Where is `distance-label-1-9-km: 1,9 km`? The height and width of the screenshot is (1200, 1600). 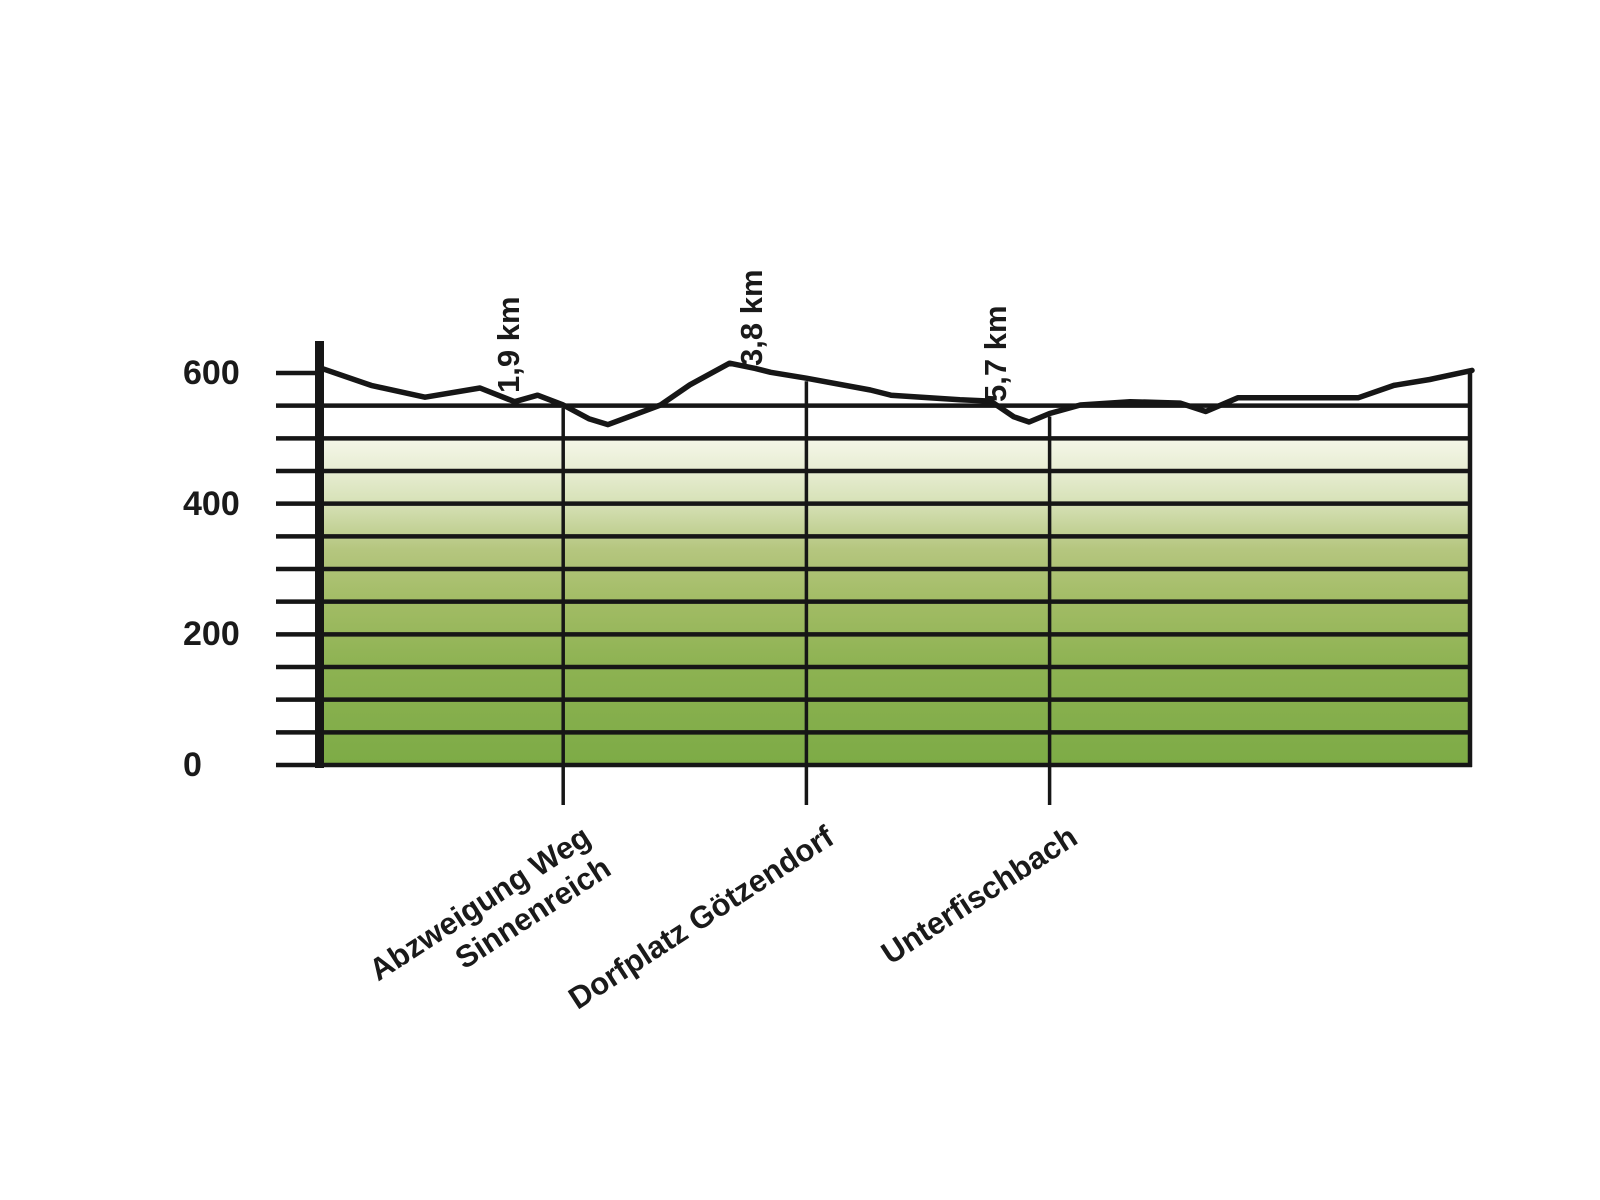
distance-label-1-9-km: 1,9 km is located at coordinates (509, 344).